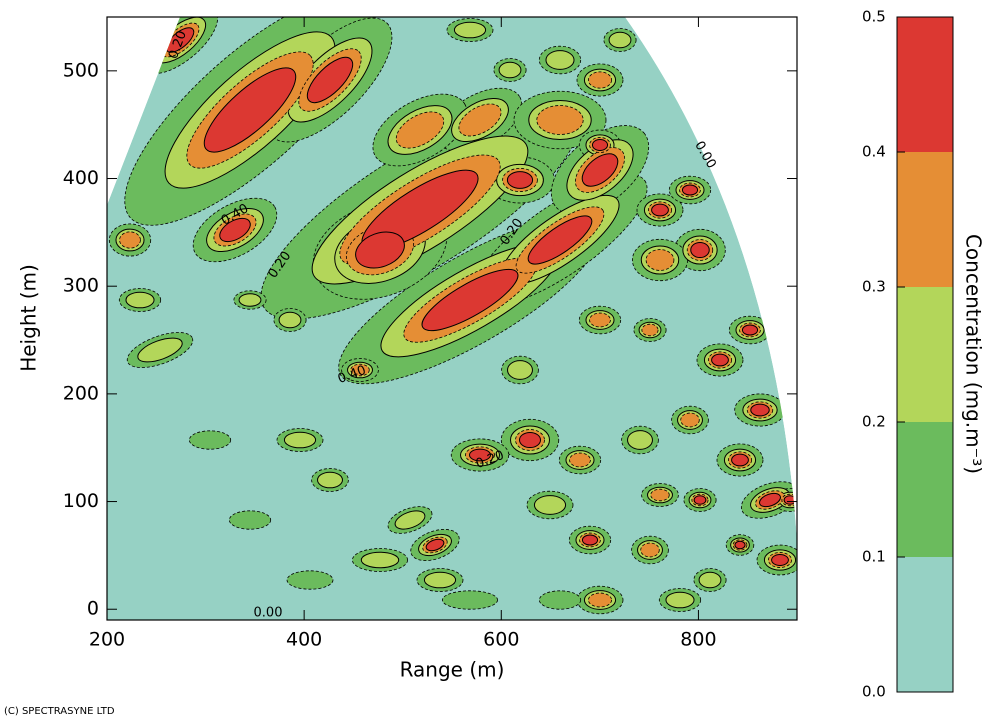 The image size is (987, 723). What do you see at coordinates (29, 318) in the screenshot?
I see `y-axis-label: Height (m)` at bounding box center [29, 318].